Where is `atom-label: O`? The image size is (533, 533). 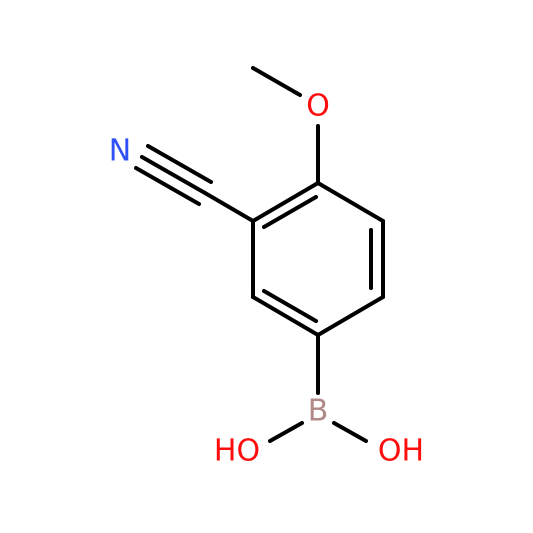 atom-label: O is located at coordinates (318, 106).